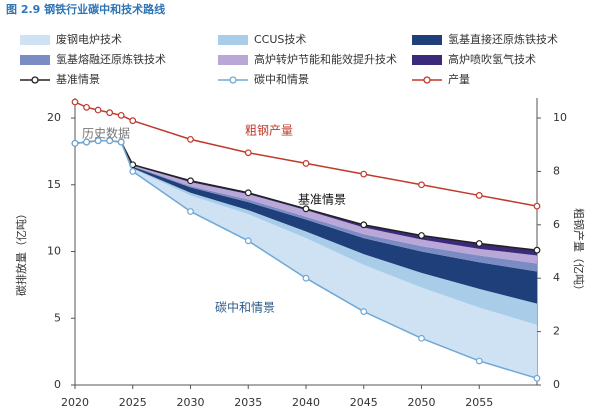 The width and height of the screenshot is (596, 415). I want to click on legend-label: 碳中和情景, so click(281, 79).